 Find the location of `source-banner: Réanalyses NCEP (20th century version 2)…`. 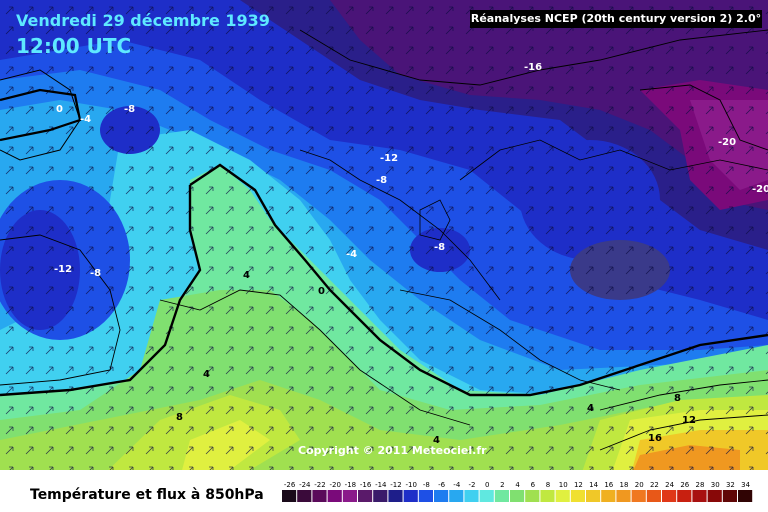

source-banner: Réanalyses NCEP (20th century version 2)… is located at coordinates (616, 19).